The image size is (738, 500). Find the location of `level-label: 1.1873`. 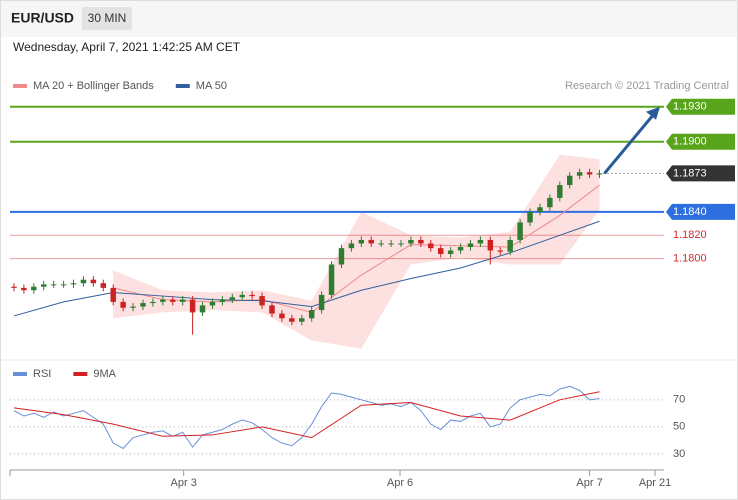

level-label: 1.1873 is located at coordinates (690, 173).